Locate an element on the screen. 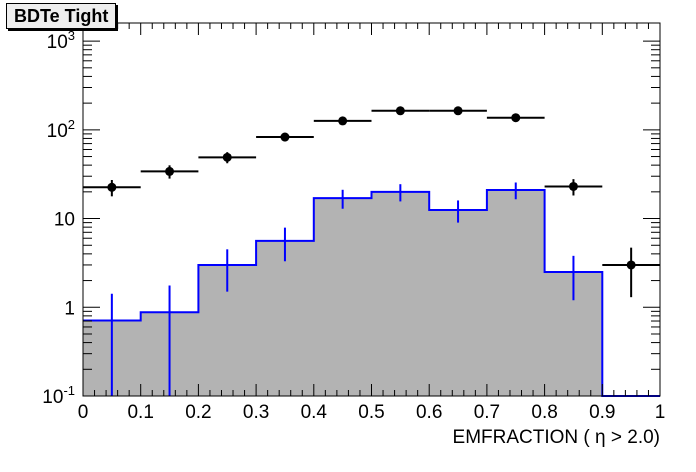  x-tick-label: 0 is located at coordinates (83, 412).